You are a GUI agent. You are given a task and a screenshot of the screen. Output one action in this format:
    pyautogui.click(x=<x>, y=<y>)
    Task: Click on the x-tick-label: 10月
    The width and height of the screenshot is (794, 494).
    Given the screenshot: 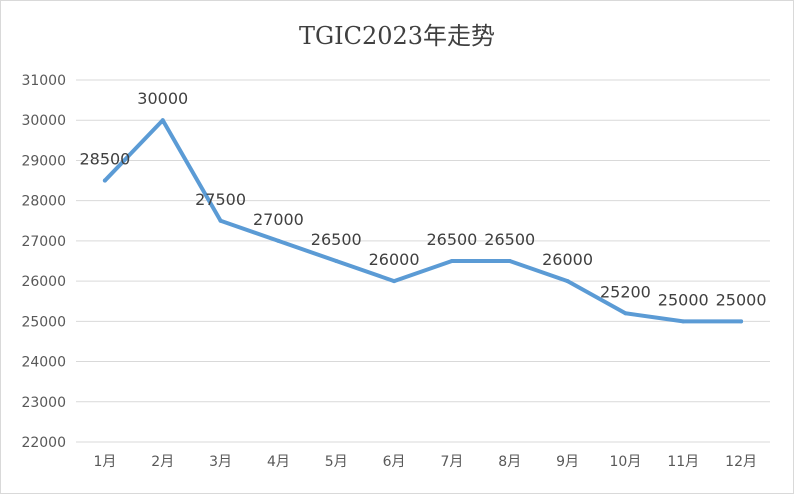 What is the action you would take?
    pyautogui.click(x=626, y=462)
    